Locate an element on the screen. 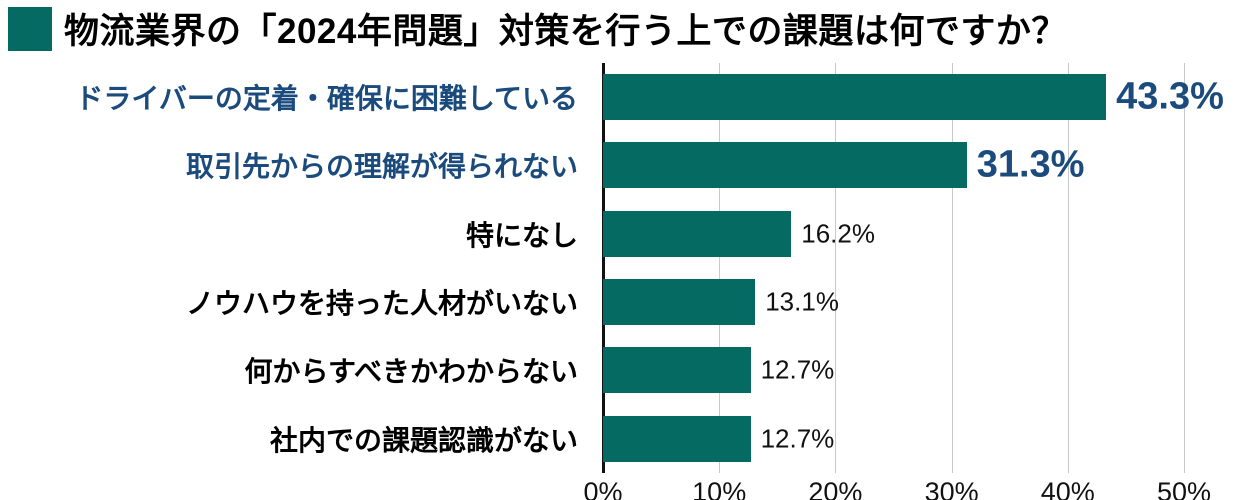 This screenshot has height=500, width=1240. category-label: 社内での課題認識がない is located at coordinates (423, 440).